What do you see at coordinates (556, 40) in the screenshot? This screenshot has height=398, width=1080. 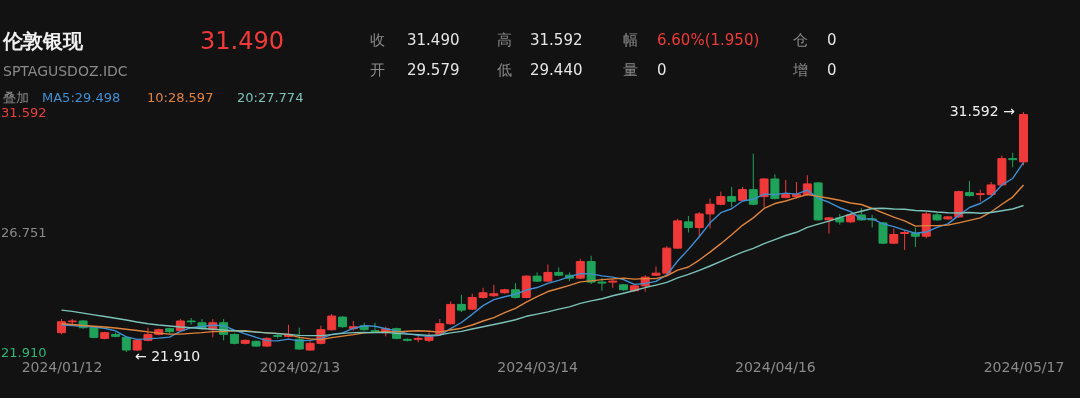 I see `text: 31.592` at bounding box center [556, 40].